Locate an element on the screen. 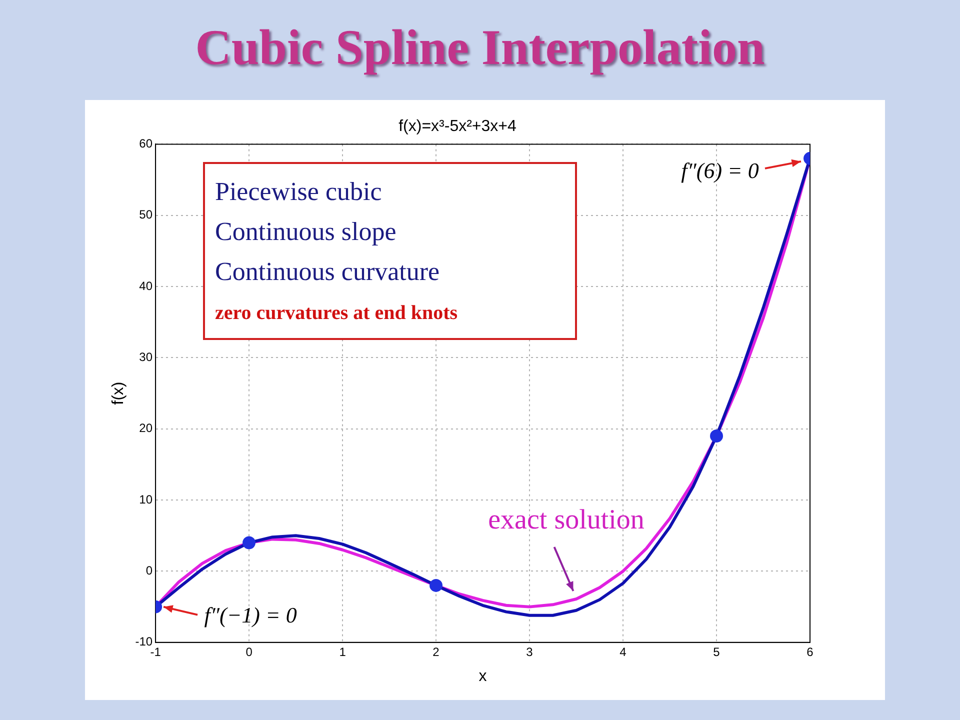 Image resolution: width=960 pixels, height=720 pixels. x-tick-label: 2 is located at coordinates (436, 651).